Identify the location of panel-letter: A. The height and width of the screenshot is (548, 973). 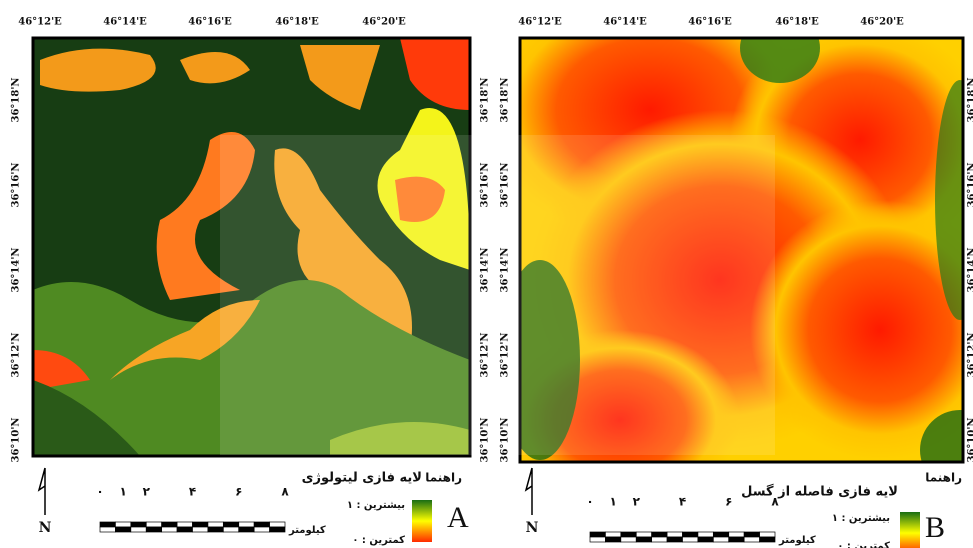
(458, 517).